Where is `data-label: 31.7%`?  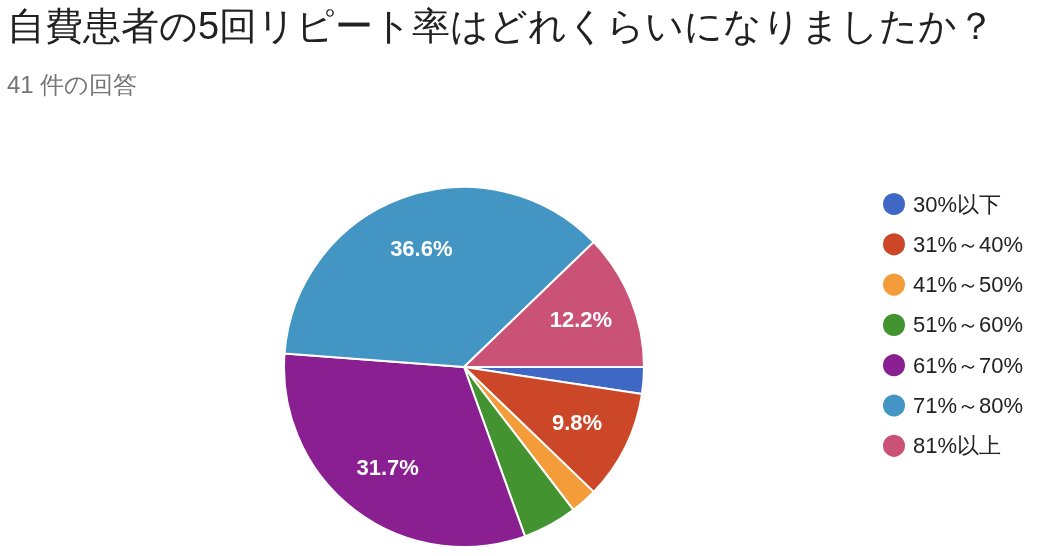
data-label: 31.7% is located at coordinates (387, 467).